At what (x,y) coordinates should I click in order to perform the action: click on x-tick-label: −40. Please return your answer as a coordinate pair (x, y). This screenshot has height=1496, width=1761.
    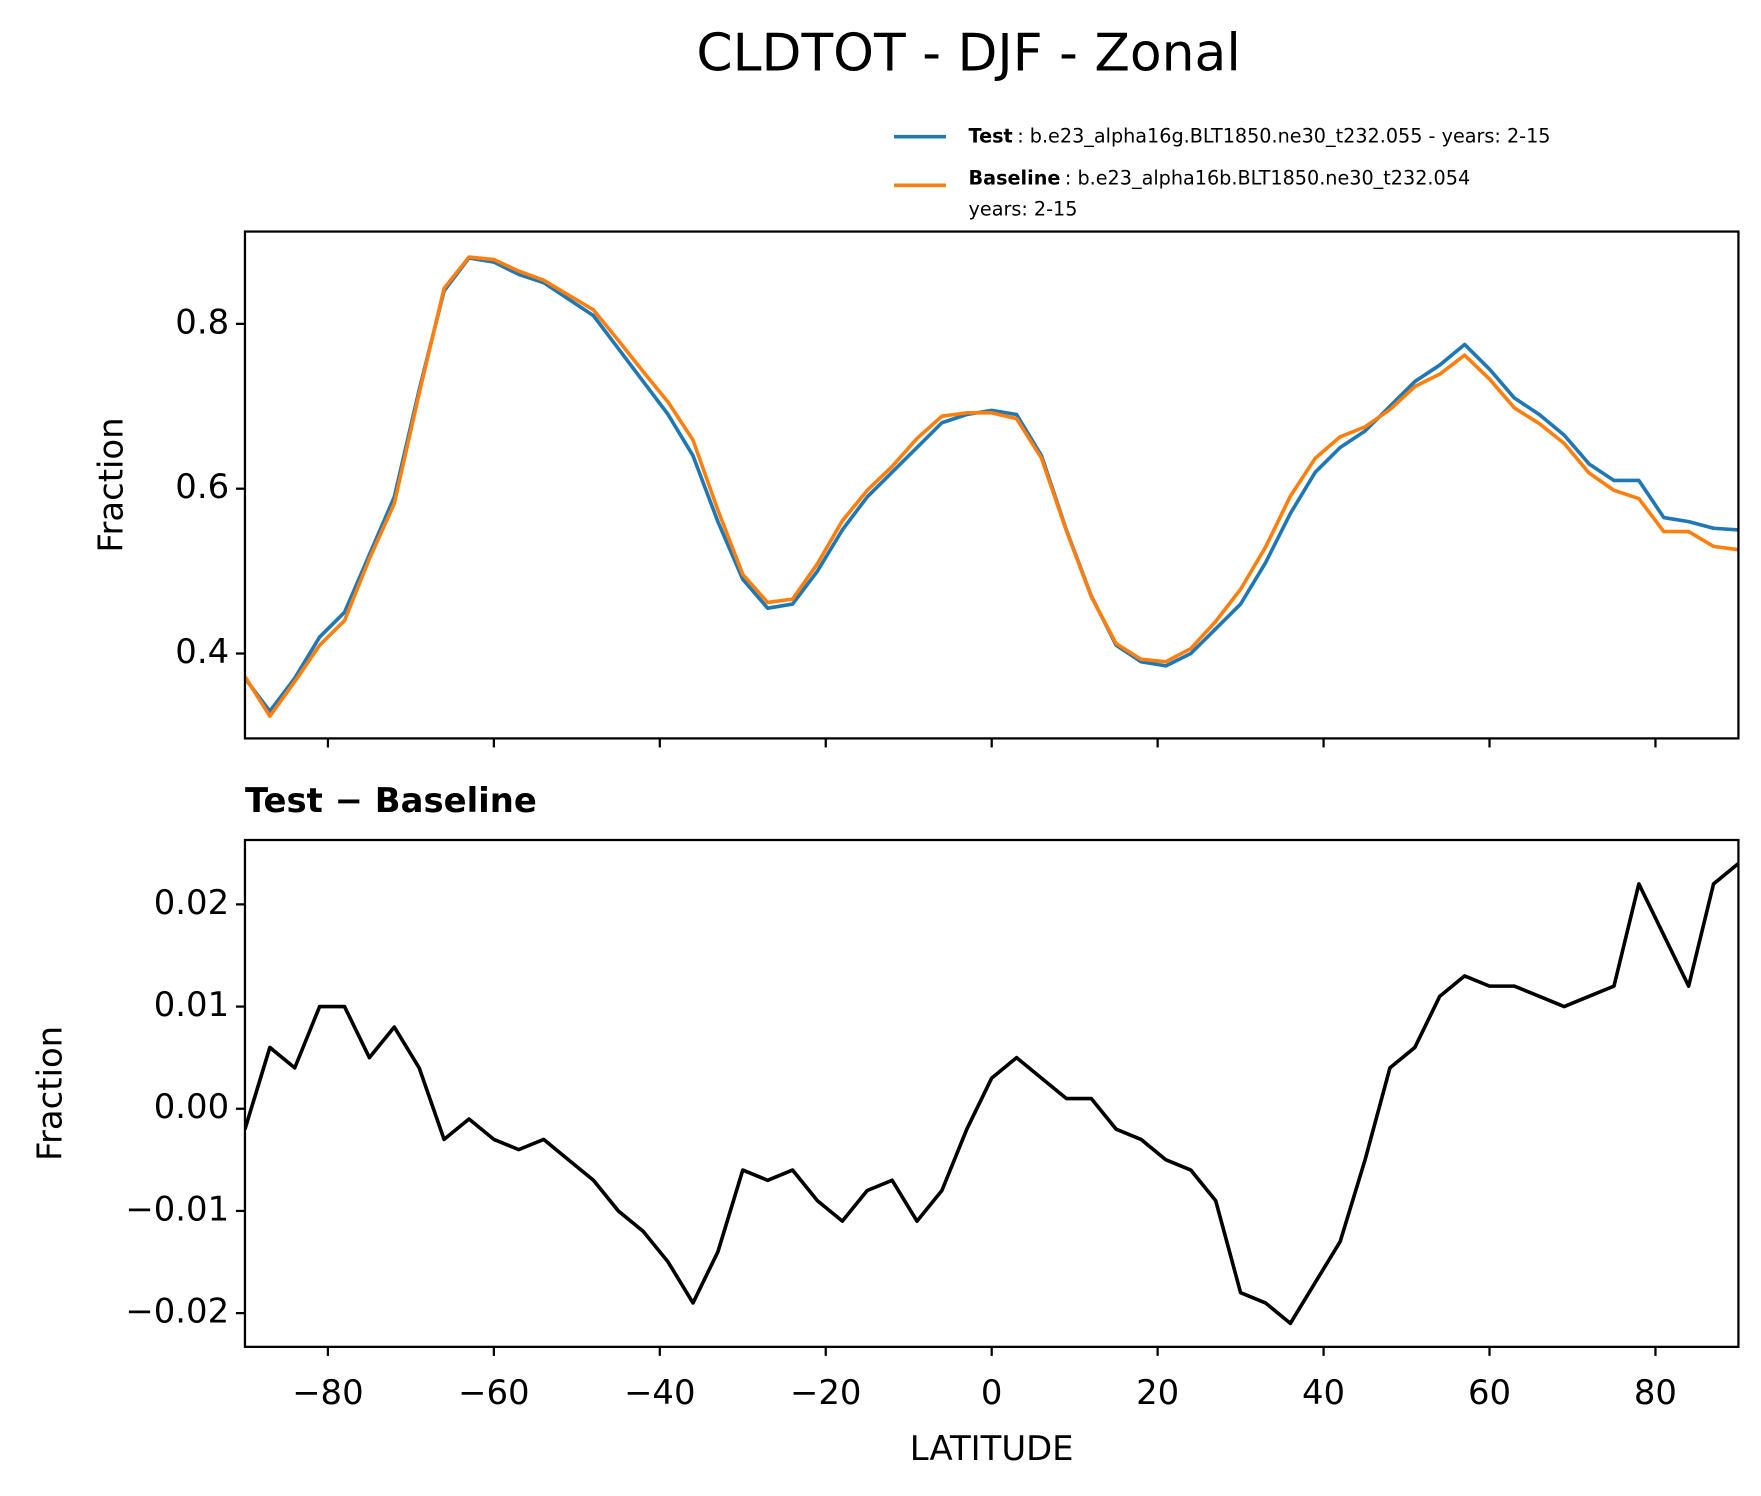
    Looking at the image, I should click on (659, 1392).